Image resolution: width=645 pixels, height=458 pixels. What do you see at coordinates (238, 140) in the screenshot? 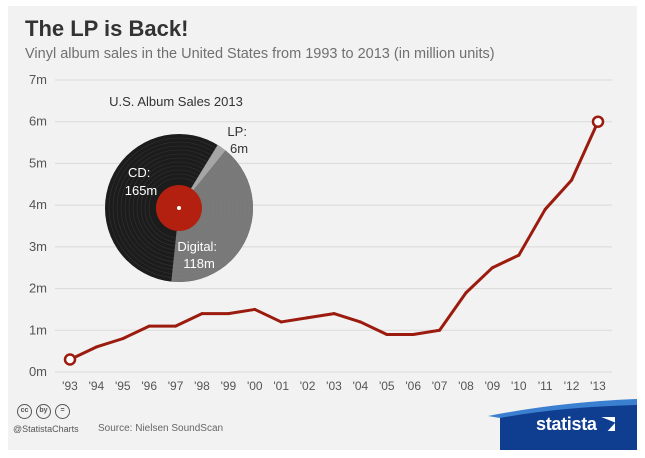
I see `lp-label: LP: 6m` at bounding box center [238, 140].